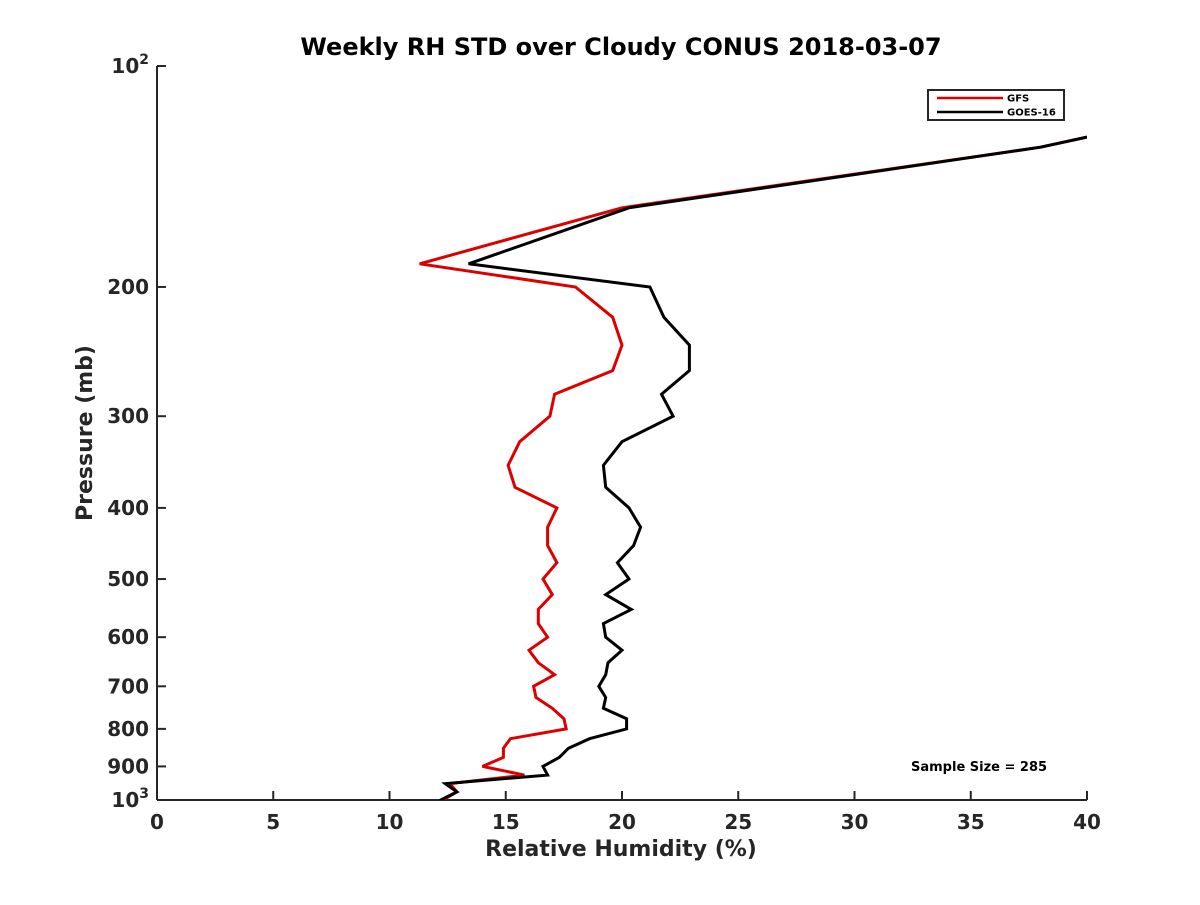 This screenshot has width=1200, height=905. What do you see at coordinates (273, 822) in the screenshot?
I see `x-tick-label: 5` at bounding box center [273, 822].